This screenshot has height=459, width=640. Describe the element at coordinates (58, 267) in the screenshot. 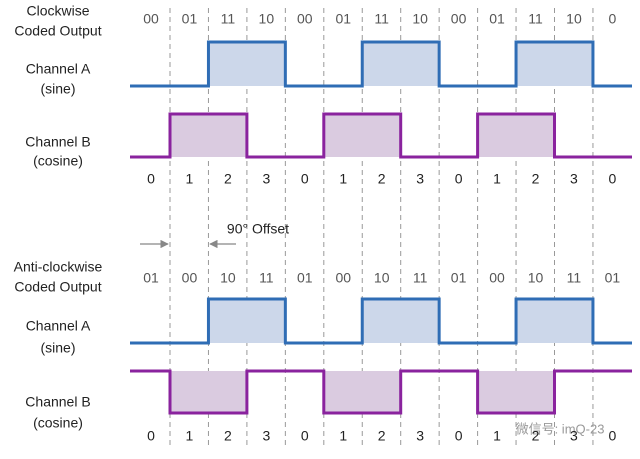

I see `section-title: Anti-clockwise` at that location.